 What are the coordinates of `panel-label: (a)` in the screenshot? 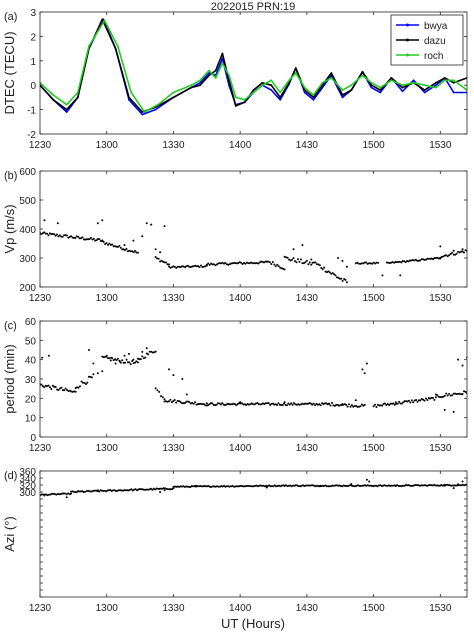 It's located at (10, 17).